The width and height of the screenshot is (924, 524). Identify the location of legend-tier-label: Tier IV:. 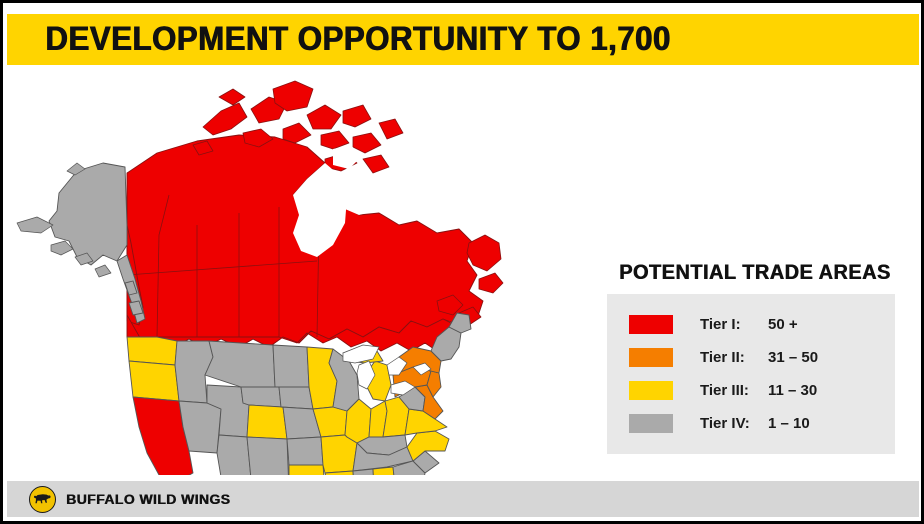
(725, 423).